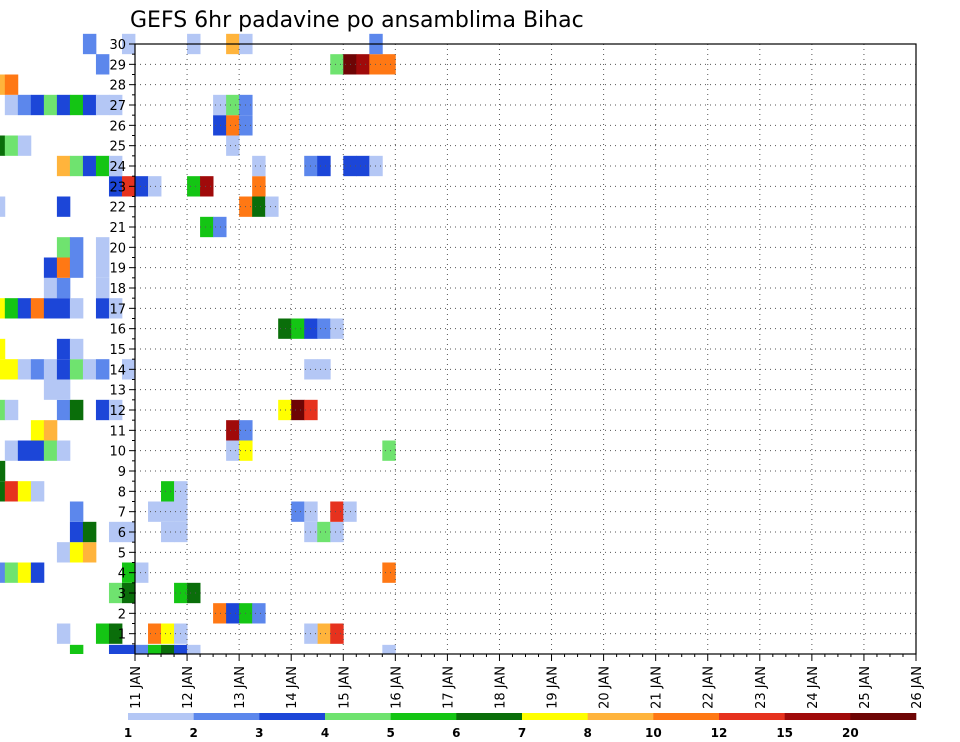 The height and width of the screenshot is (742, 960). Describe the element at coordinates (117, 370) in the screenshot. I see `y-tick-label: 14` at that location.